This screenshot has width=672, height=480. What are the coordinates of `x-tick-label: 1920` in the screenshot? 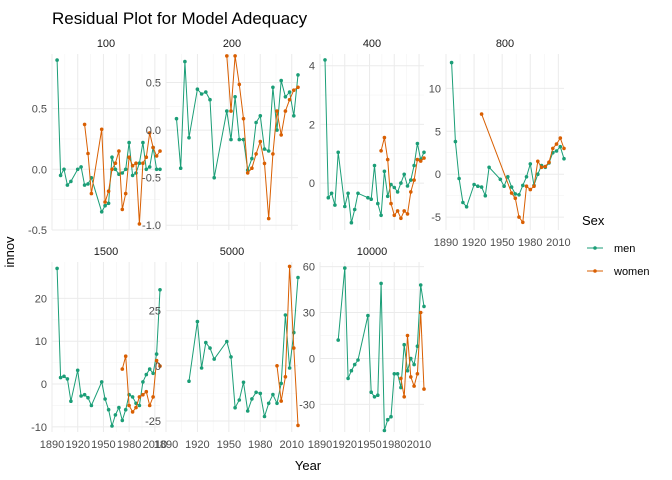 It's located at (474, 243).